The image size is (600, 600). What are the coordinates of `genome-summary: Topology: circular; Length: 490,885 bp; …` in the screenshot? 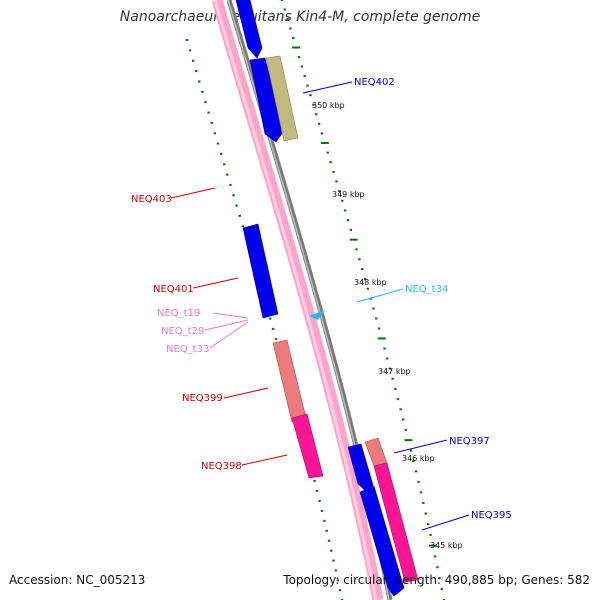 It's located at (436, 580).